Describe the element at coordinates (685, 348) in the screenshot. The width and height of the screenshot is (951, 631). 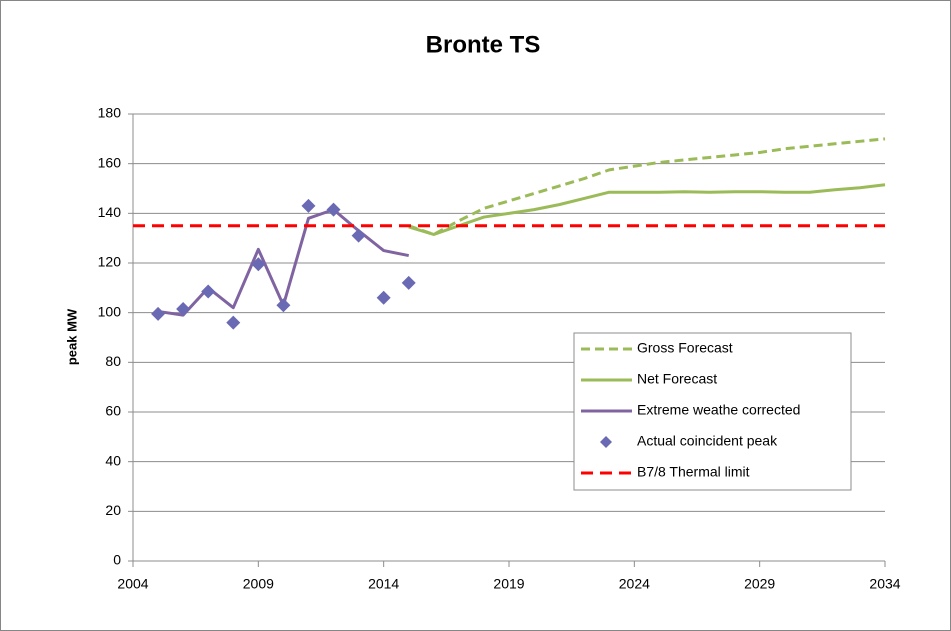
I see `legend-label: Gross Forecast` at that location.